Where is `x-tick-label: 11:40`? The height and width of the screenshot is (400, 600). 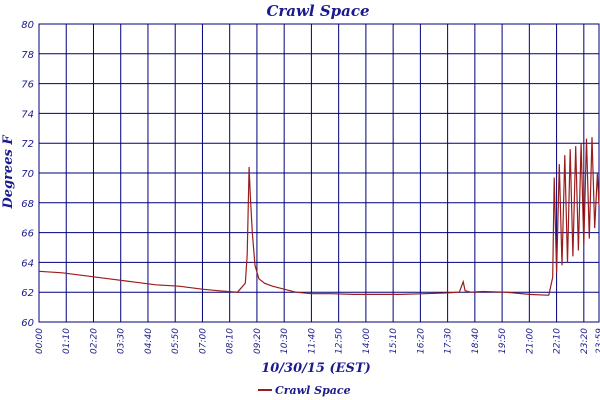 x-tick-label: 11:40 is located at coordinates (312, 341).